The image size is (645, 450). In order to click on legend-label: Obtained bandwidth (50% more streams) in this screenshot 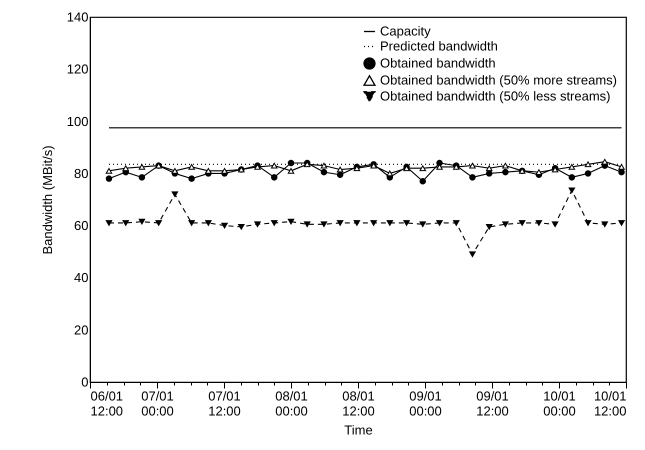, I will do `click(499, 80)`.